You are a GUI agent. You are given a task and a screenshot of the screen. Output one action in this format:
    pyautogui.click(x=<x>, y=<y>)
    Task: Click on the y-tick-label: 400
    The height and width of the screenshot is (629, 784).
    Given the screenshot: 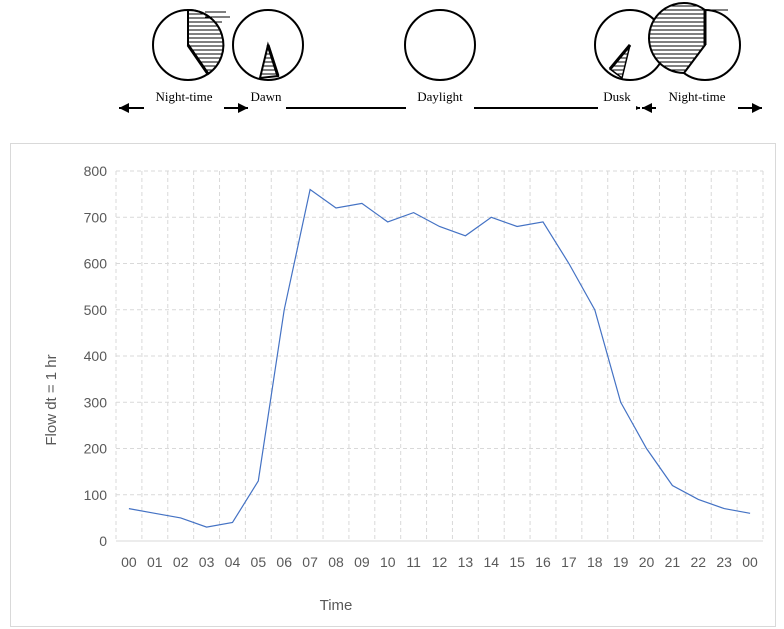 What is the action you would take?
    pyautogui.click(x=96, y=356)
    